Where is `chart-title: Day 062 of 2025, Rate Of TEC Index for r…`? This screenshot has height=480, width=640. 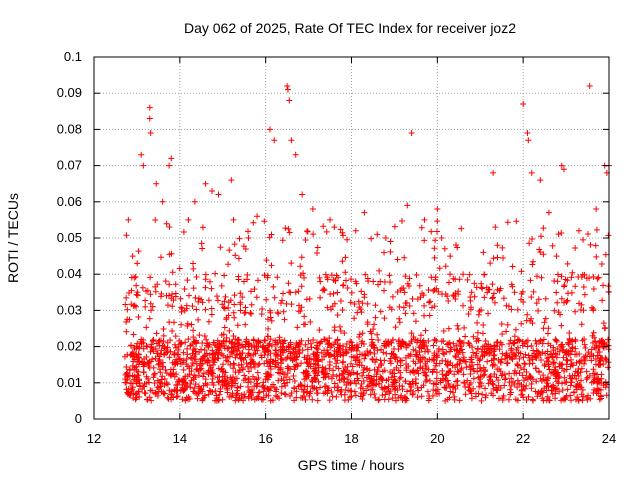
chart-title: Day 062 of 2025, Rate Of TEC Index for r… is located at coordinates (350, 28).